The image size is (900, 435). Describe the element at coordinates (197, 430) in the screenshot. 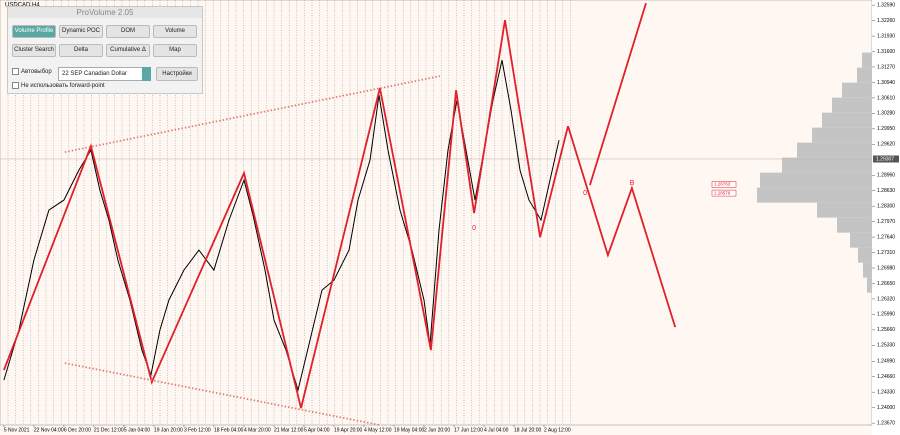

I see `x-tick-label: 3 Feb 12:00` at that location.